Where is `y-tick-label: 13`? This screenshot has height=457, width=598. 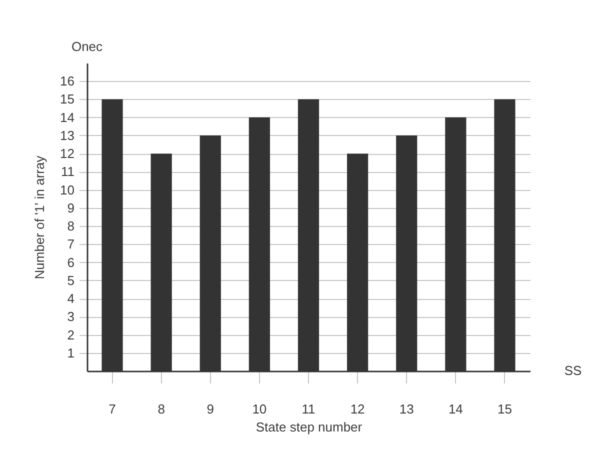
y-tick-label: 13 is located at coordinates (67, 135).